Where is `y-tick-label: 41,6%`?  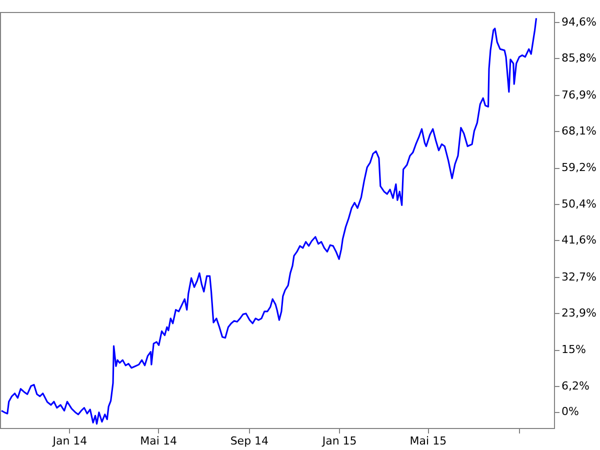 y-tick-label: 41,6% is located at coordinates (579, 240).